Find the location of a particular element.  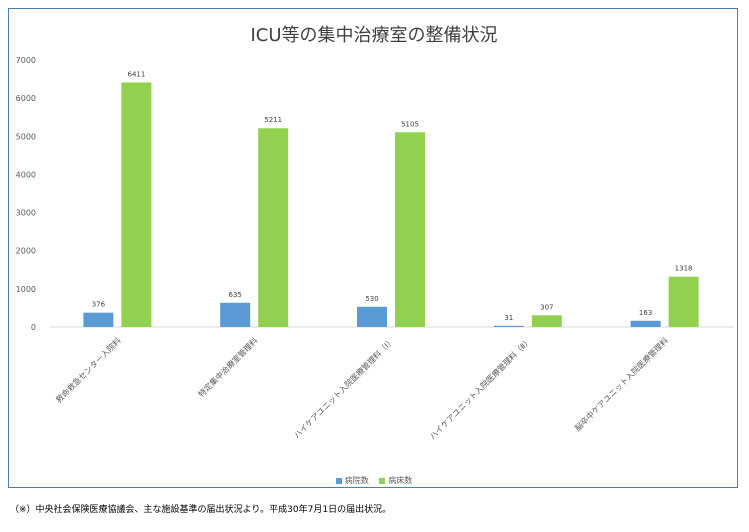

legend-item-series-2: 病床数 is located at coordinates (395, 480).